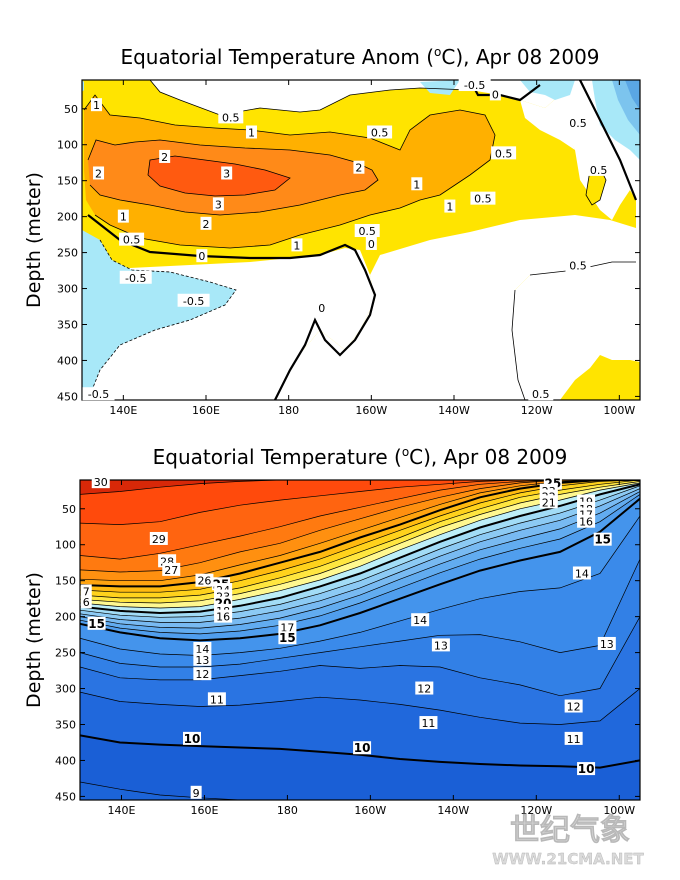 The width and height of the screenshot is (680, 880). I want to click on site-watermark: 世纪气象 WWW.21CMA.NET, so click(568, 841).